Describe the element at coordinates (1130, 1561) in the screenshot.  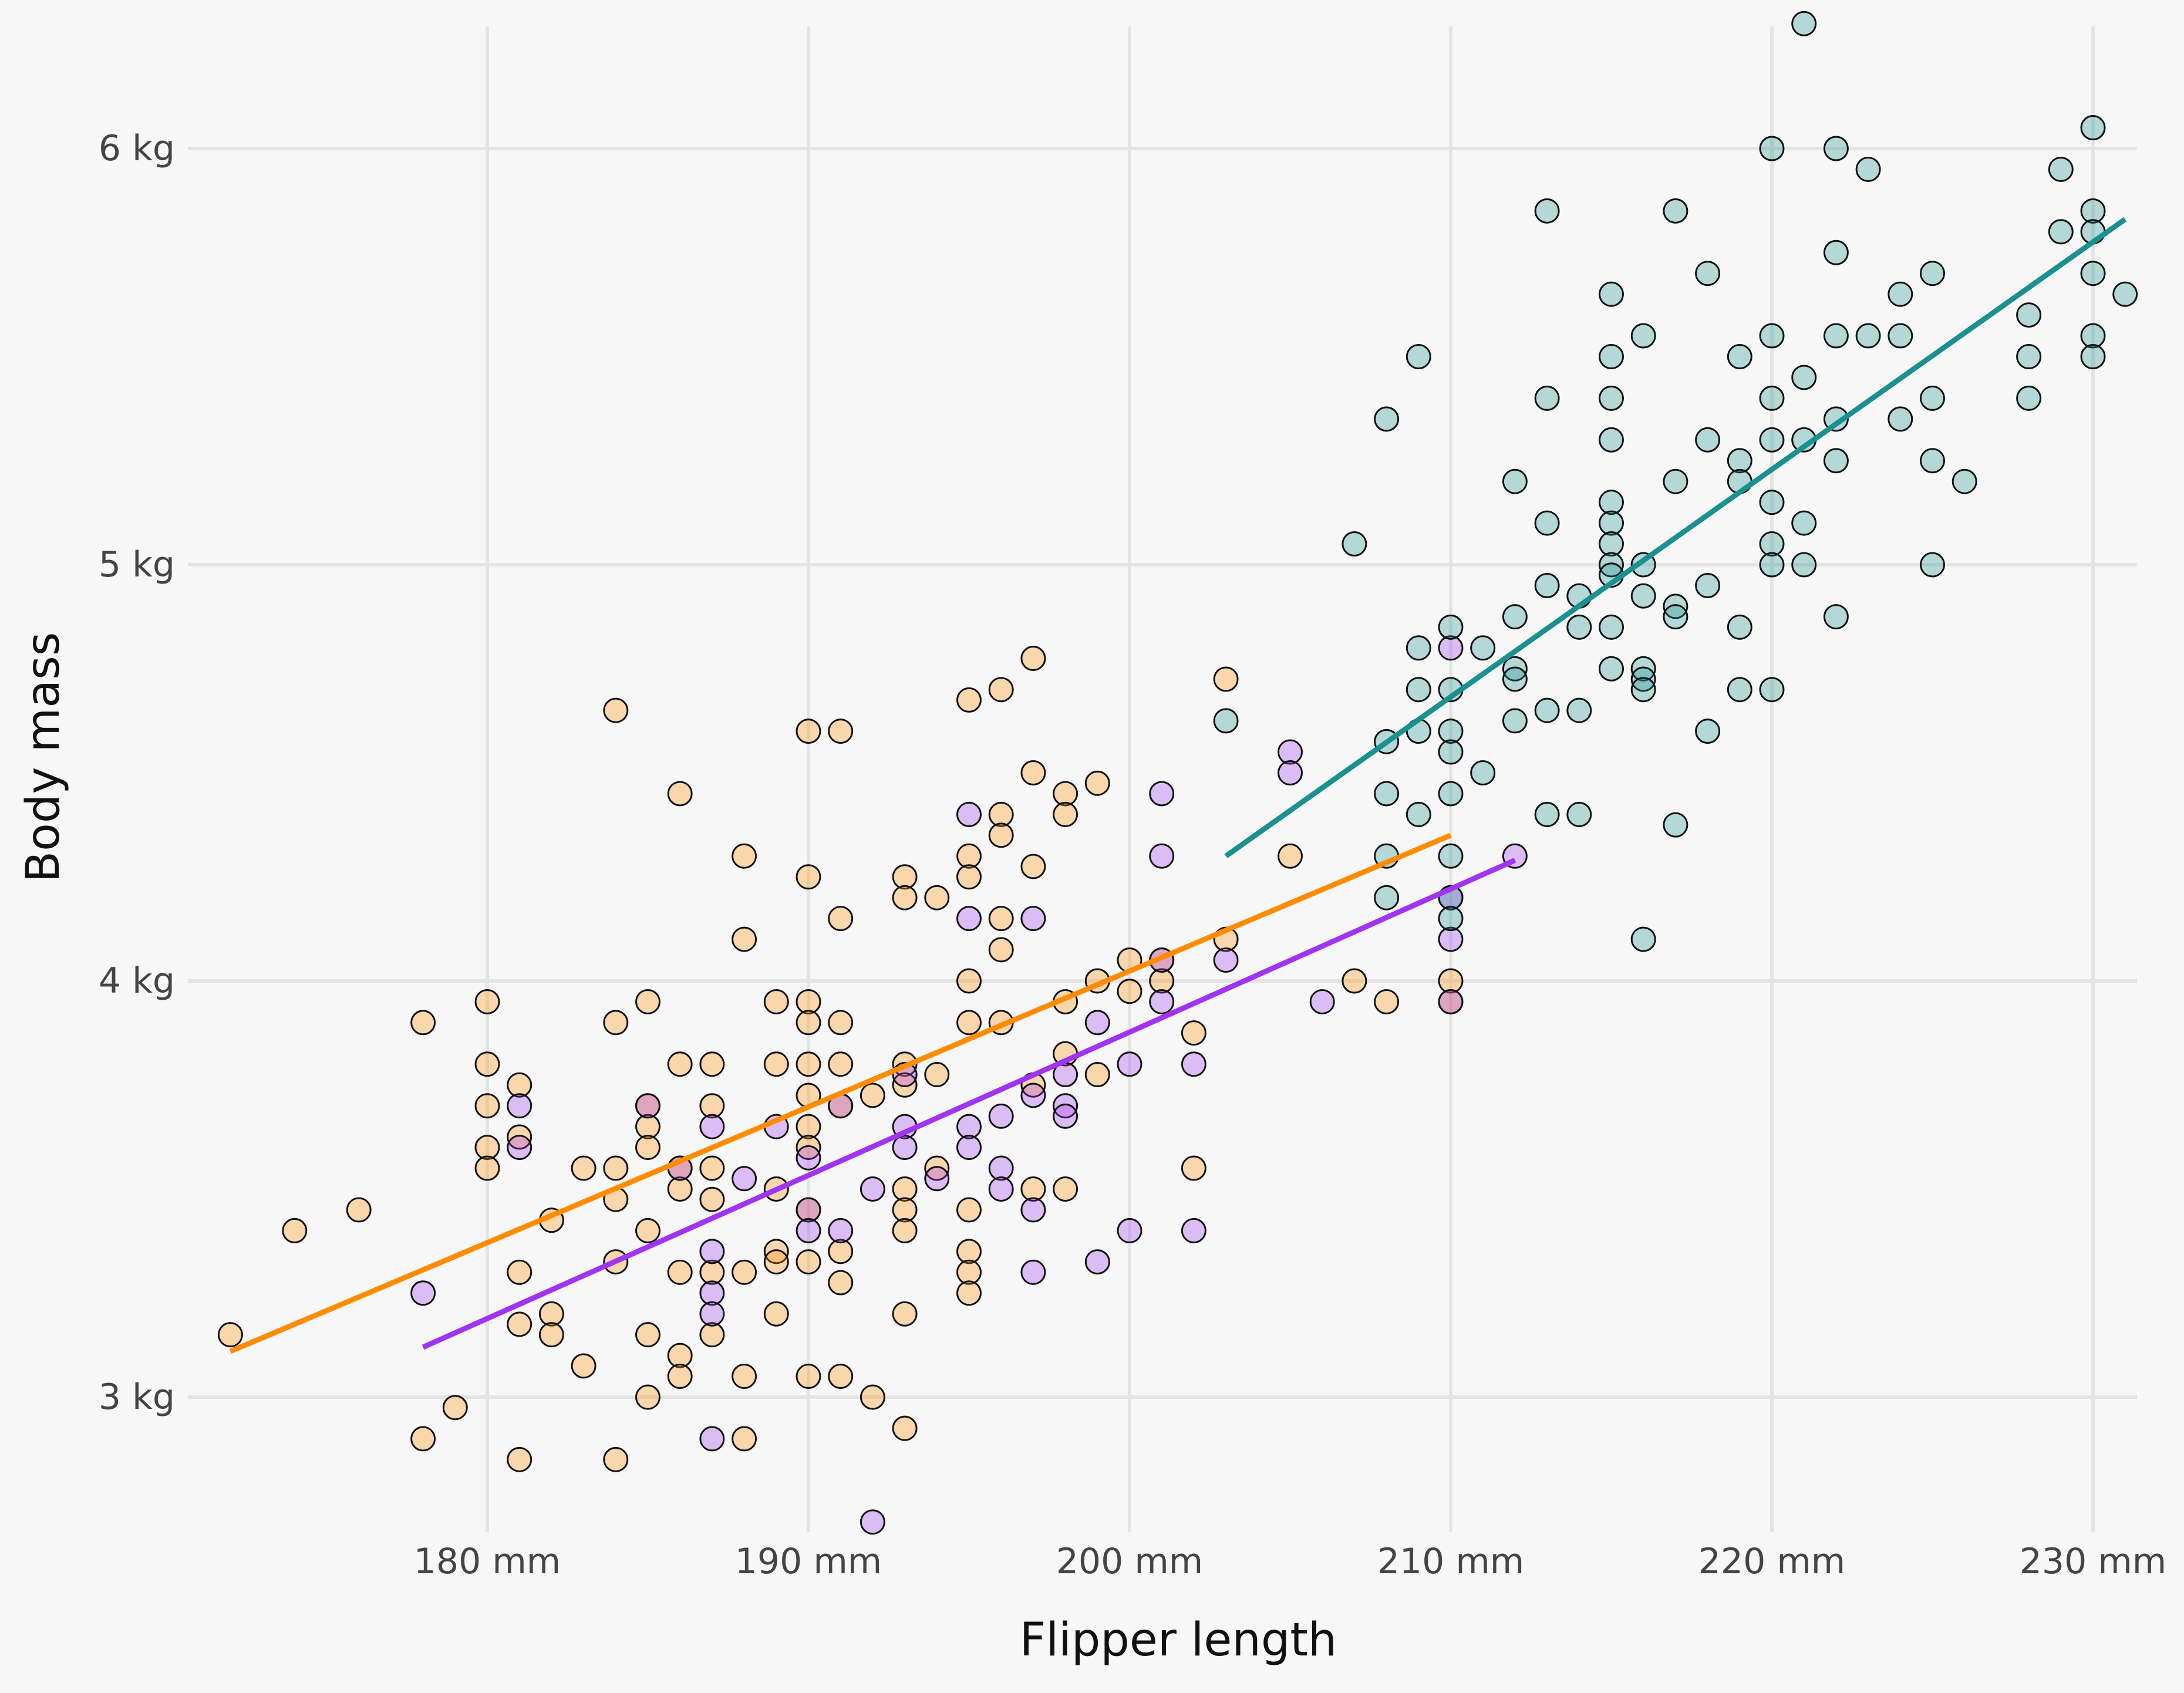
I see `x-tick-label: 200 mm` at that location.